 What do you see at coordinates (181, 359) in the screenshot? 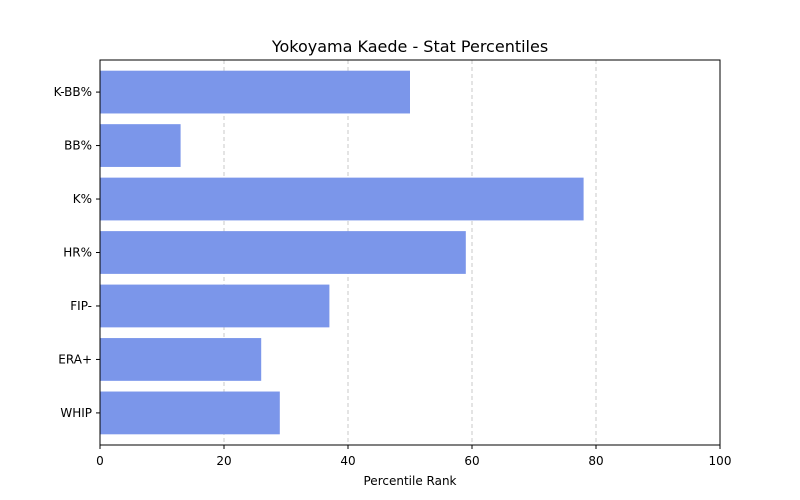
I see `bar-era-` at bounding box center [181, 359].